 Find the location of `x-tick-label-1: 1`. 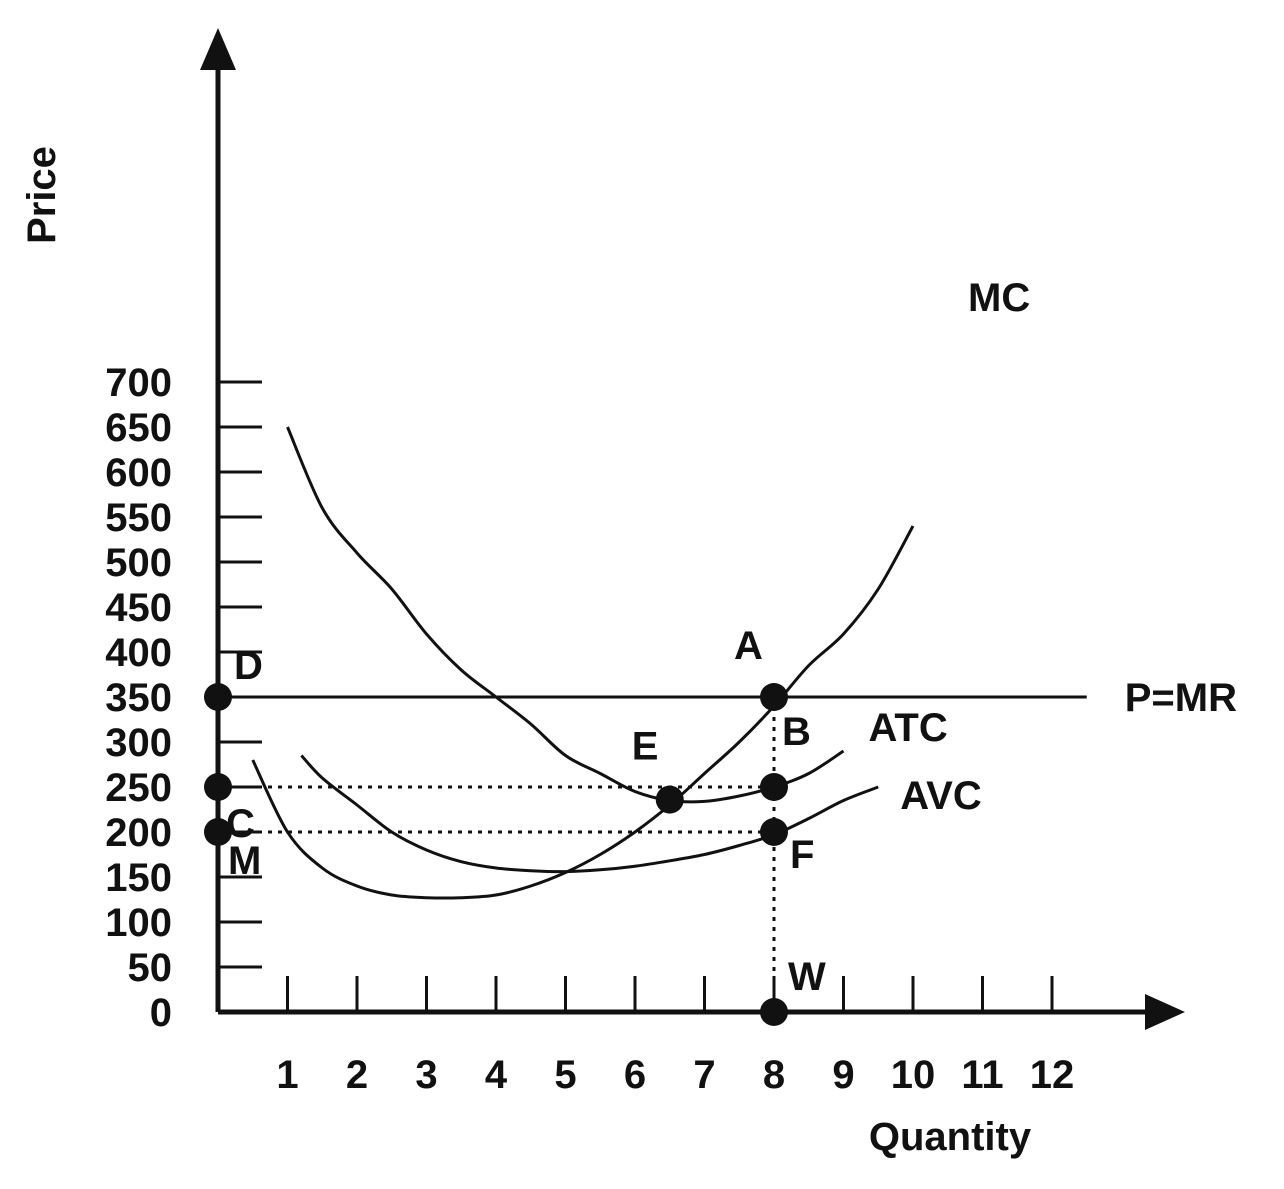

x-tick-label-1: 1 is located at coordinates (287, 1075).